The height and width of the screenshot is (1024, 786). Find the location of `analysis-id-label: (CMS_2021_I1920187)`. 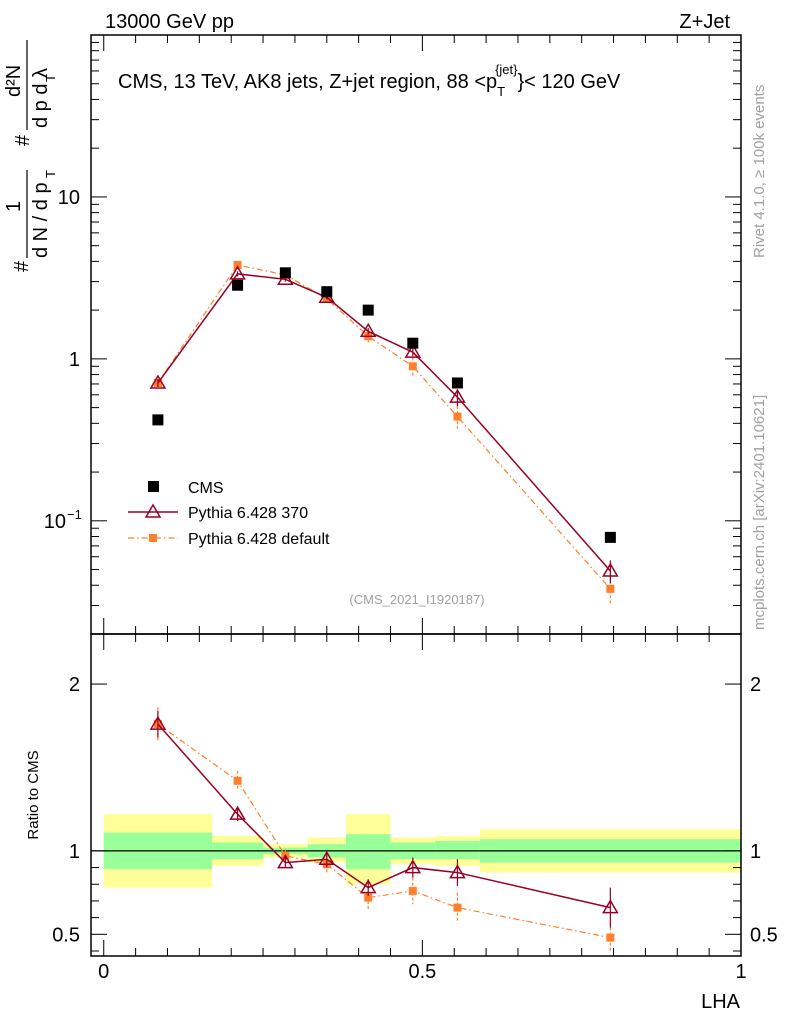

analysis-id-label: (CMS_2021_I1920187) is located at coordinates (416, 599).